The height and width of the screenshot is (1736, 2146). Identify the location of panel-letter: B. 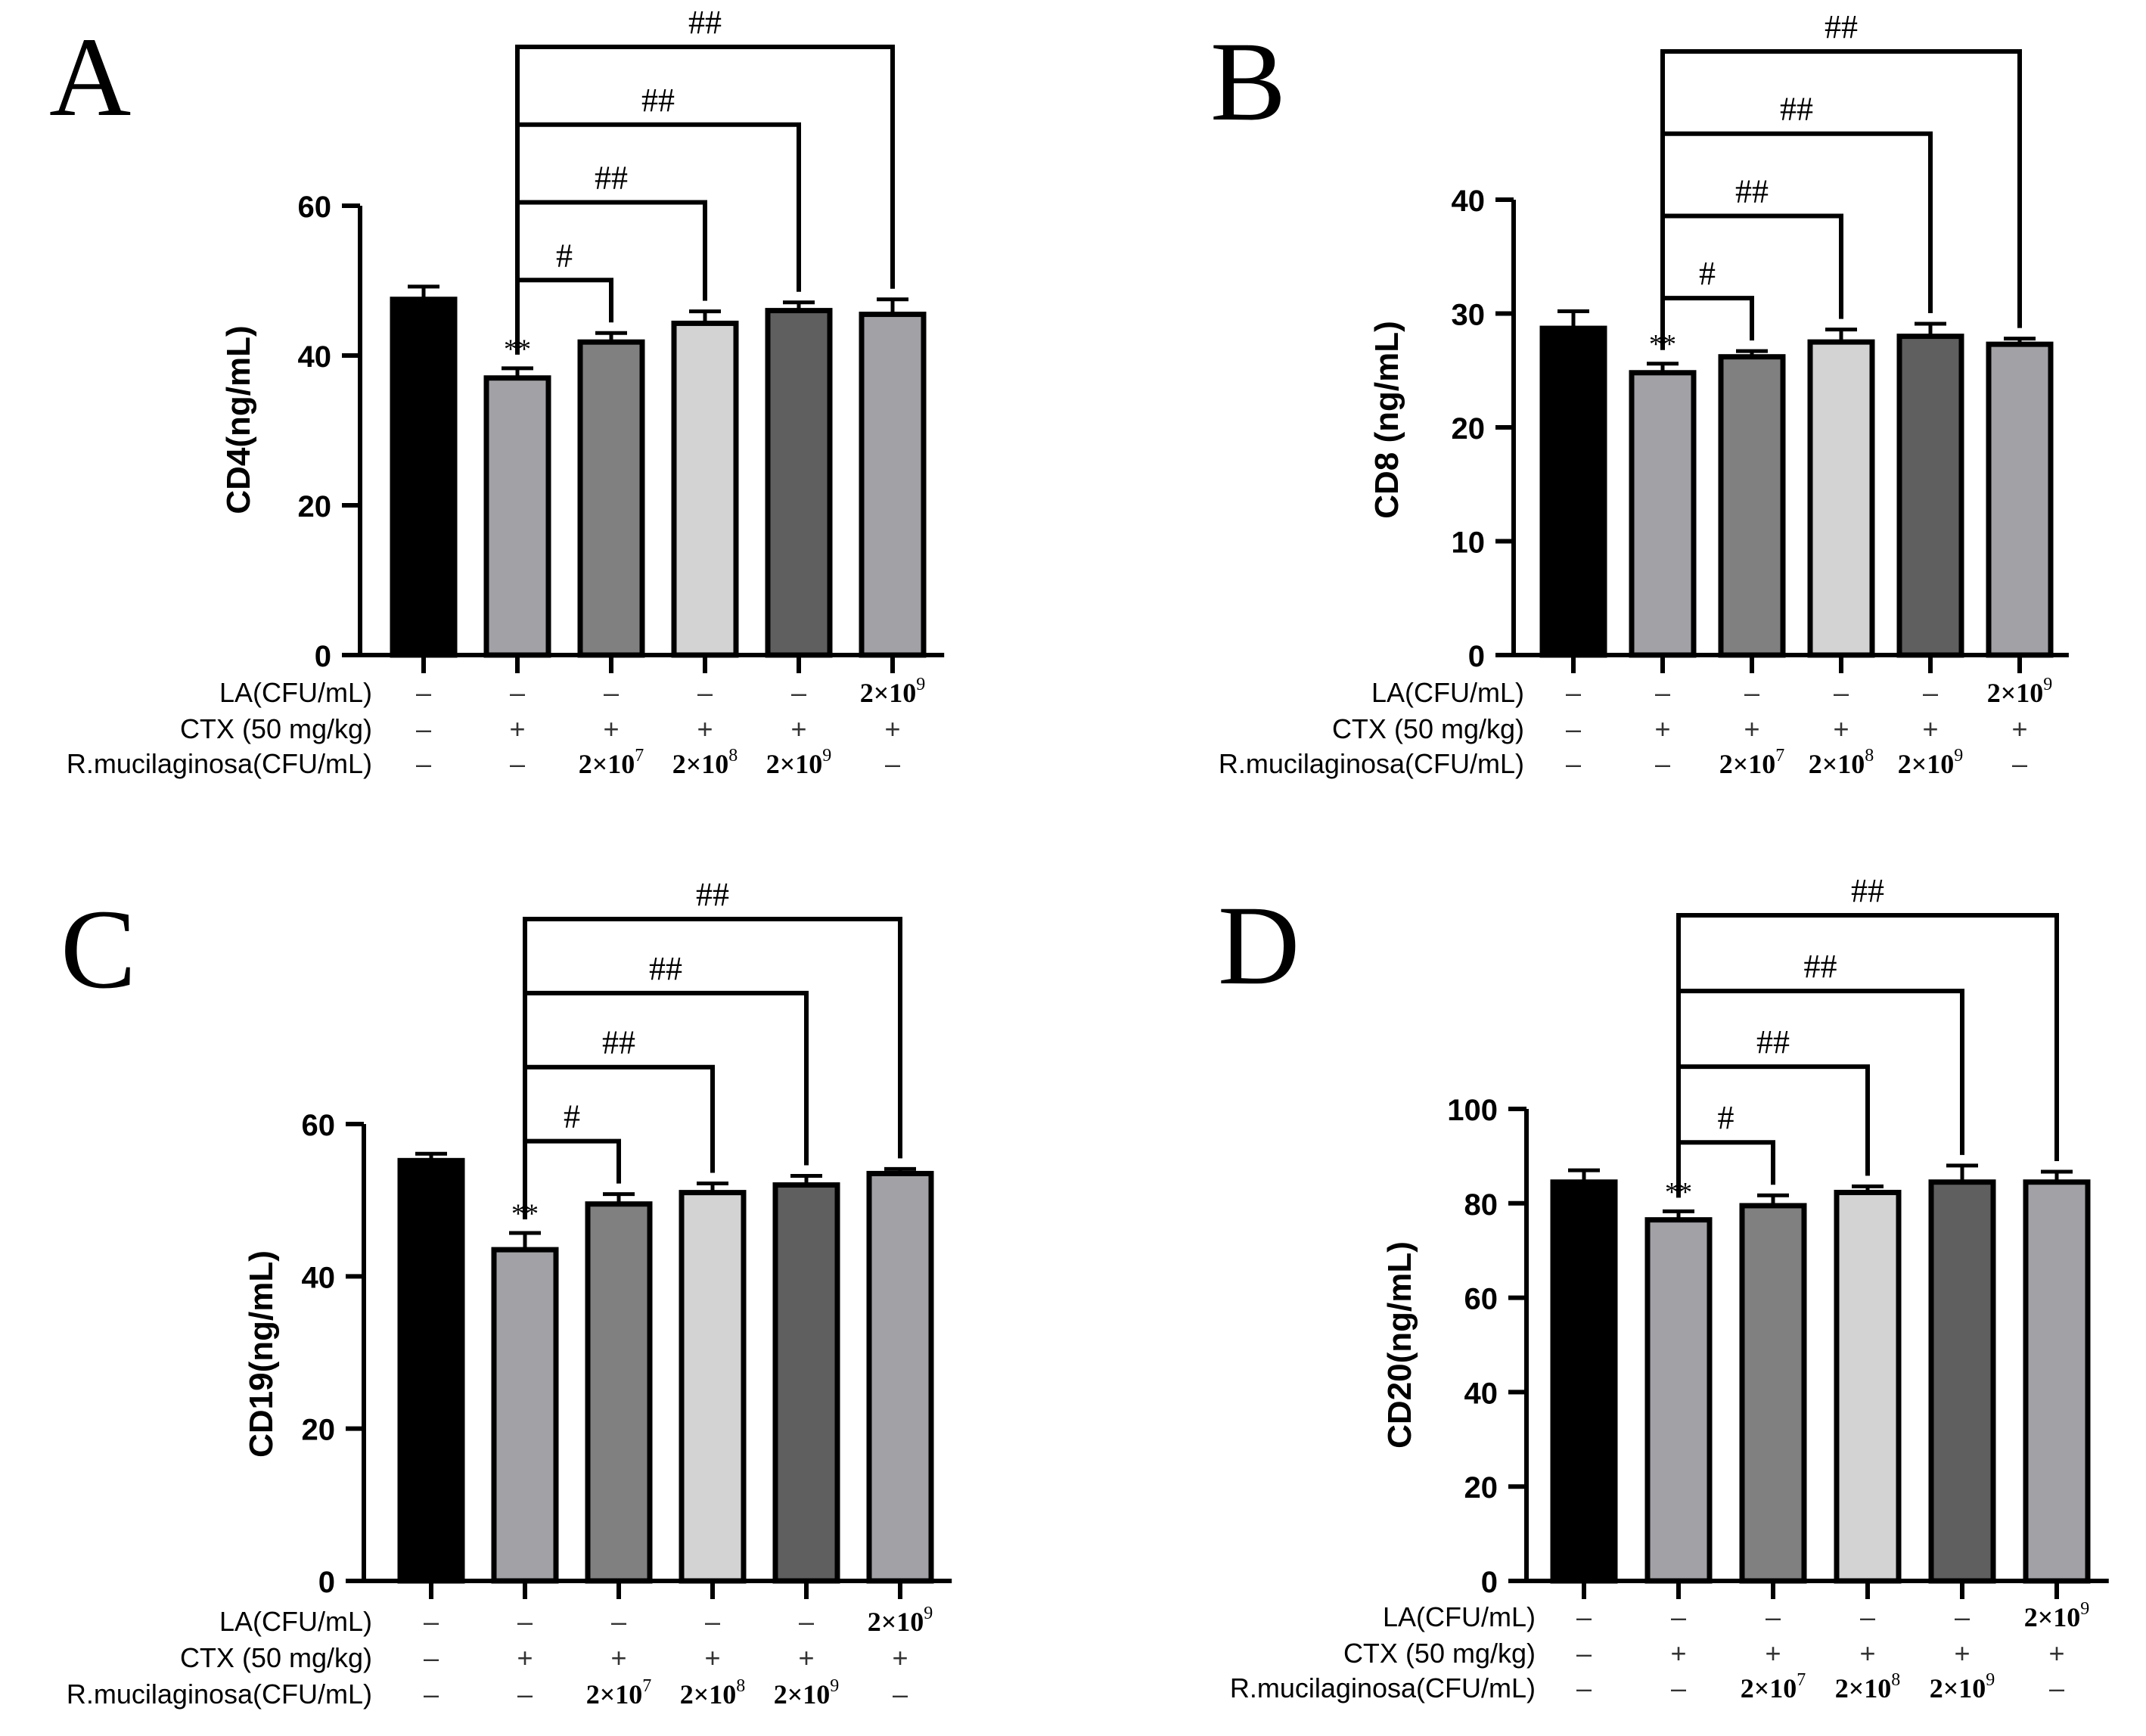
(1248, 81).